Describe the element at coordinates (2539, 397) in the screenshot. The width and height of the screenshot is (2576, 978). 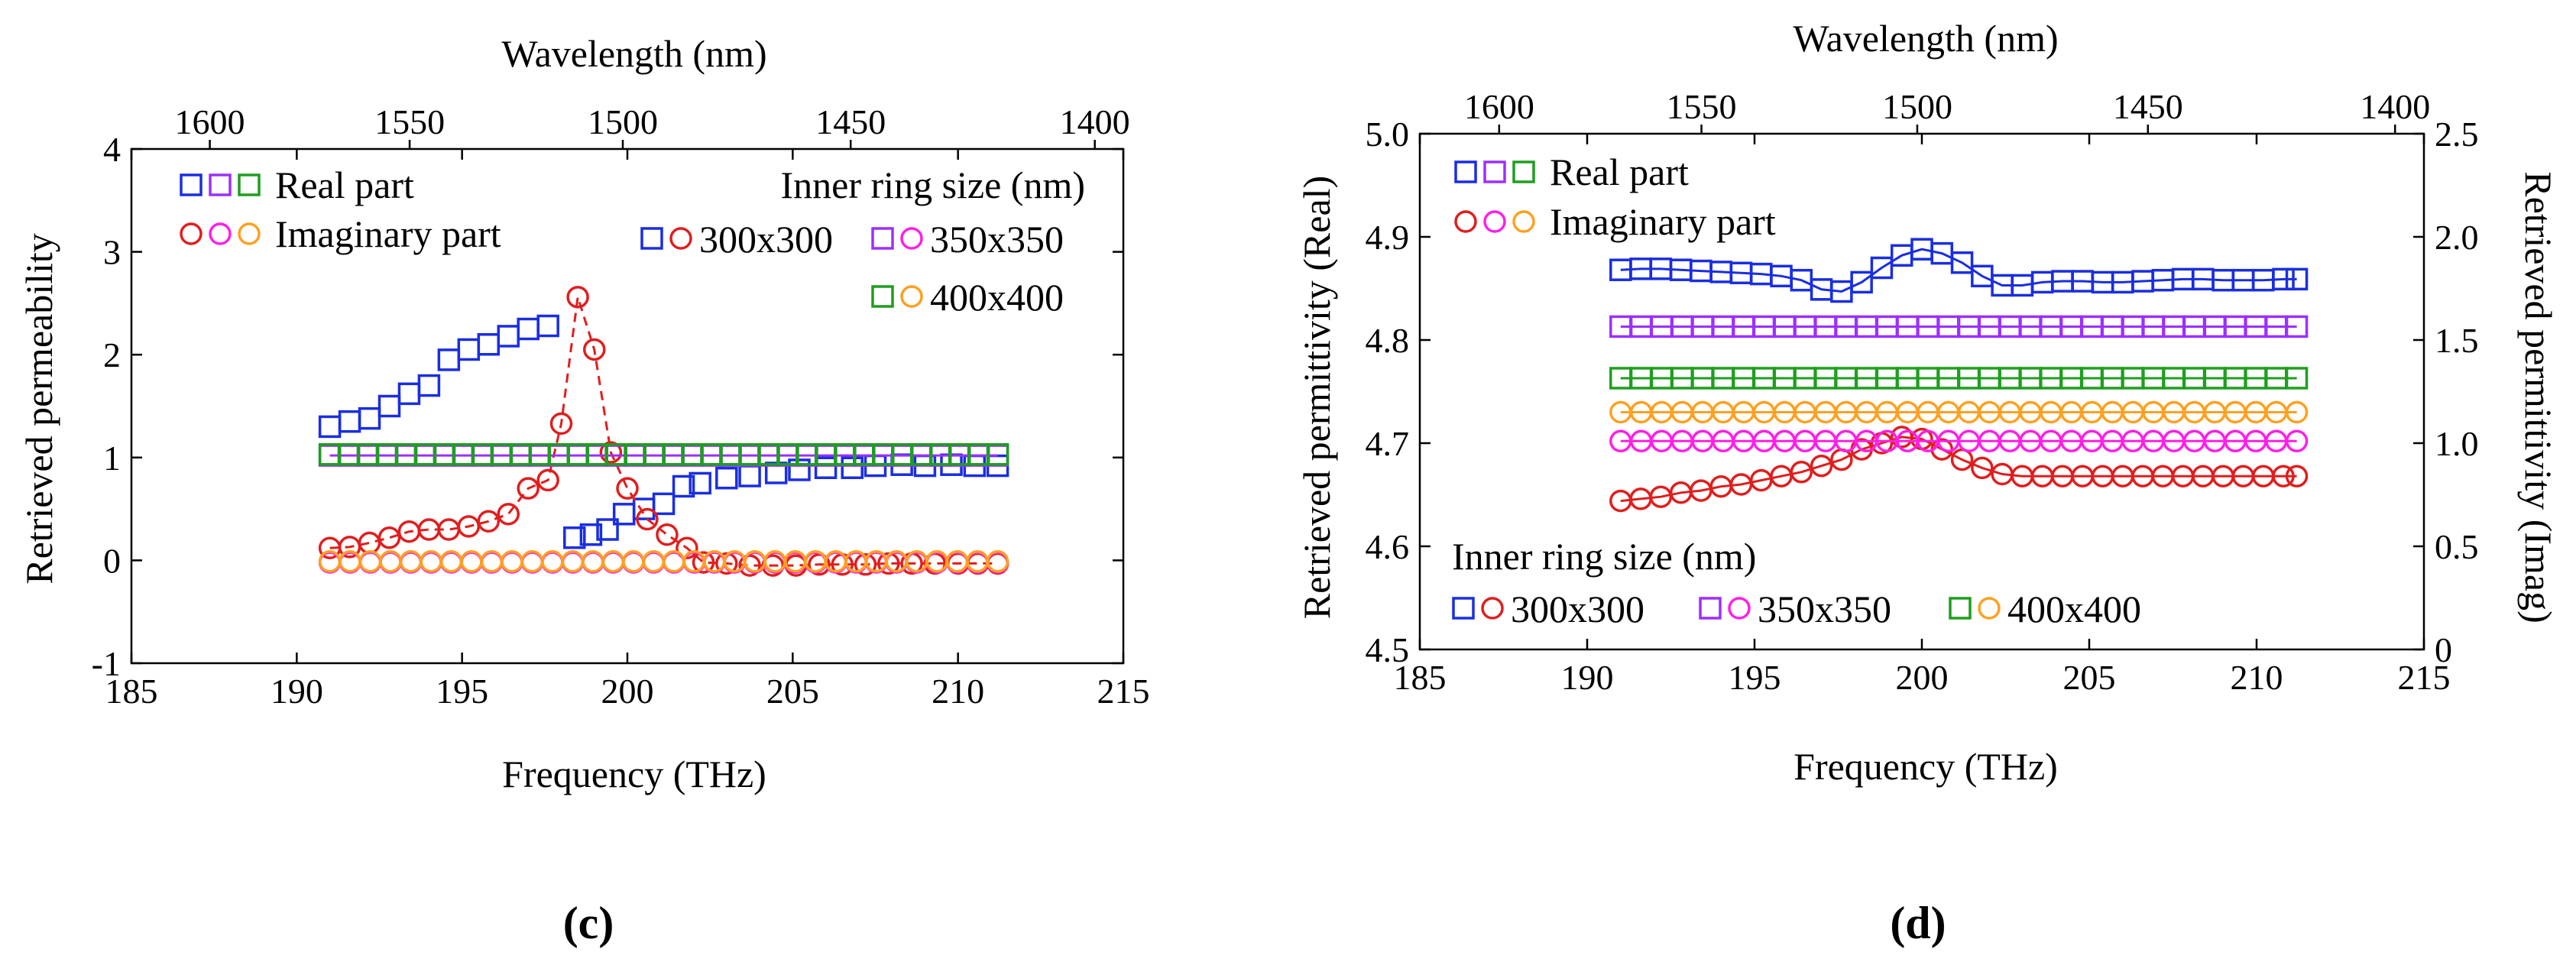
I see `panel-d-y2label: Retrieved permittivity (Imag)` at that location.